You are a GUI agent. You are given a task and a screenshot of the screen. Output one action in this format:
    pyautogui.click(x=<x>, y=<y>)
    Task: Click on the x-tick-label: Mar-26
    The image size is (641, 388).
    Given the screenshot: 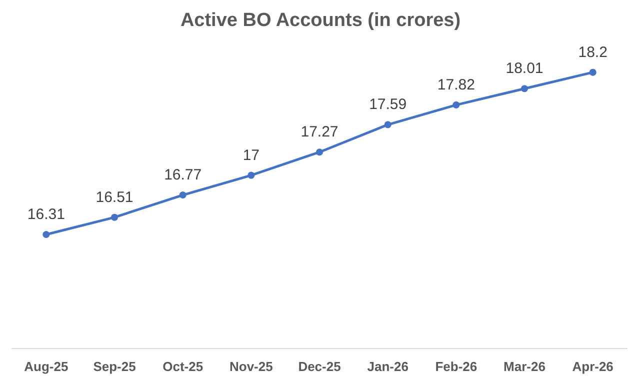 What is the action you would take?
    pyautogui.click(x=525, y=366)
    